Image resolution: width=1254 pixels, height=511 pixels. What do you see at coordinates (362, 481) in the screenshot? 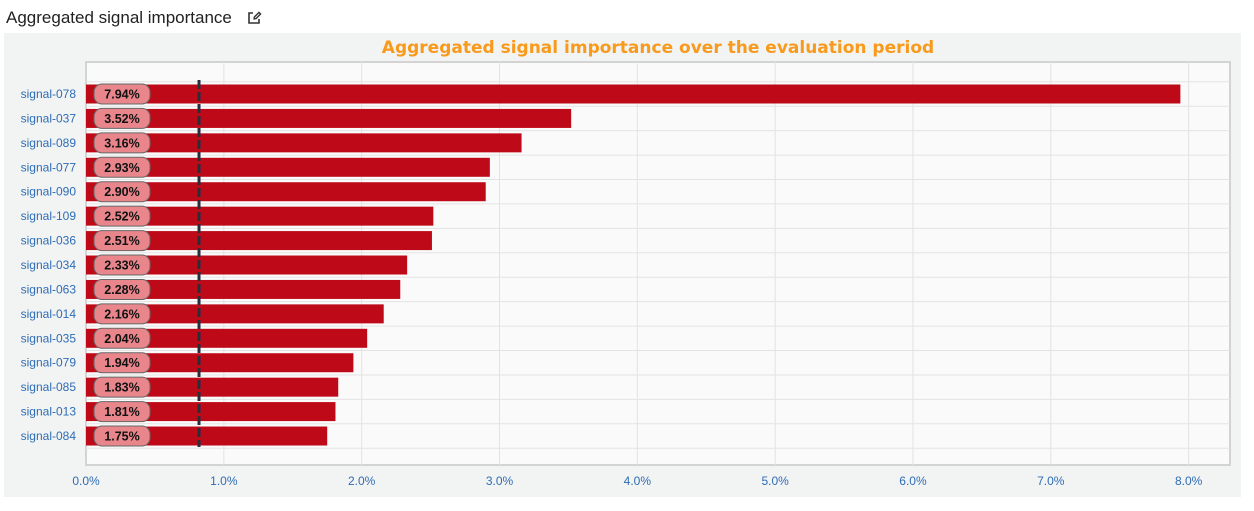
I see `x-tick-label: 2.0%` at bounding box center [362, 481].